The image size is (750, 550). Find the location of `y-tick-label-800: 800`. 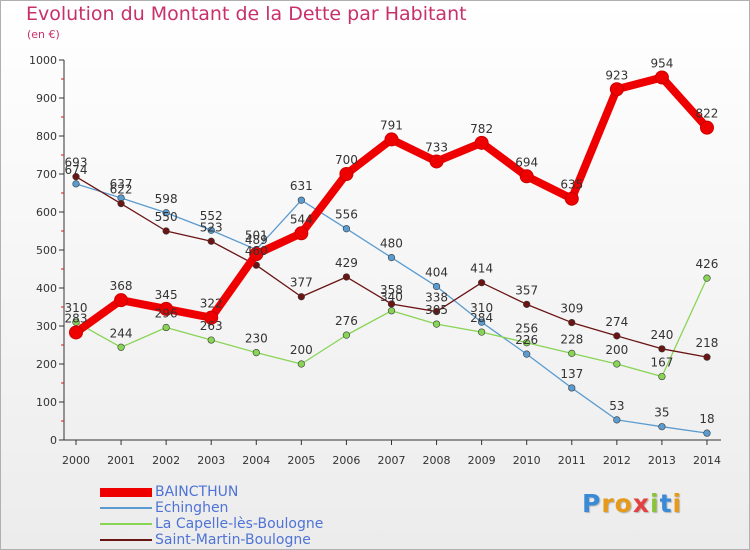

y-tick-label-800: 800 is located at coordinates (46, 136).